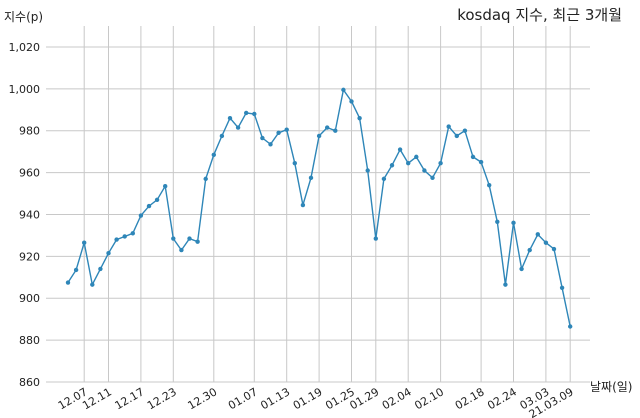  Describe the element at coordinates (29, 298) in the screenshot. I see `y-tick-label: 900` at that location.